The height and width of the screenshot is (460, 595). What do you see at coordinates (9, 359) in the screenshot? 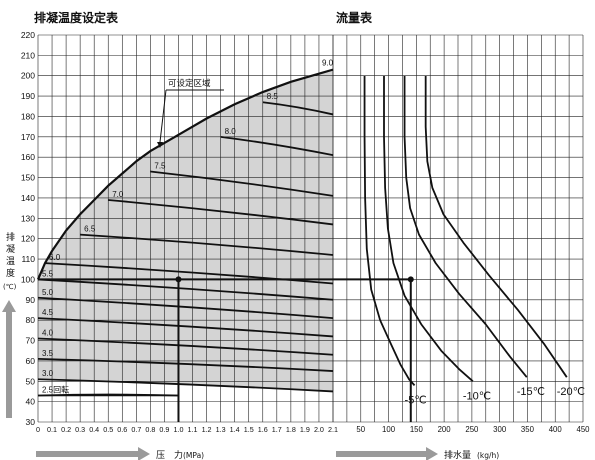
I see `y-axis-arrow-icon` at bounding box center [9, 359].